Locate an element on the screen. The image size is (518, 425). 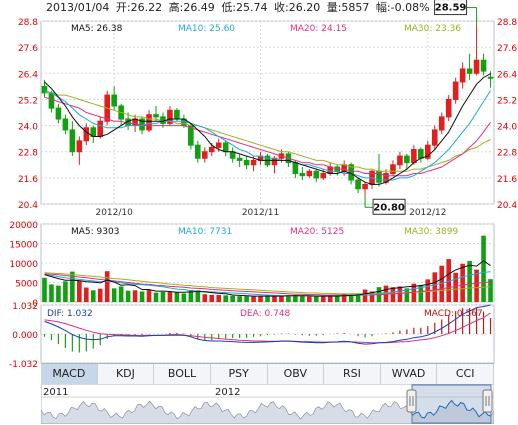
tab-macd: MACD is located at coordinates (69, 374).